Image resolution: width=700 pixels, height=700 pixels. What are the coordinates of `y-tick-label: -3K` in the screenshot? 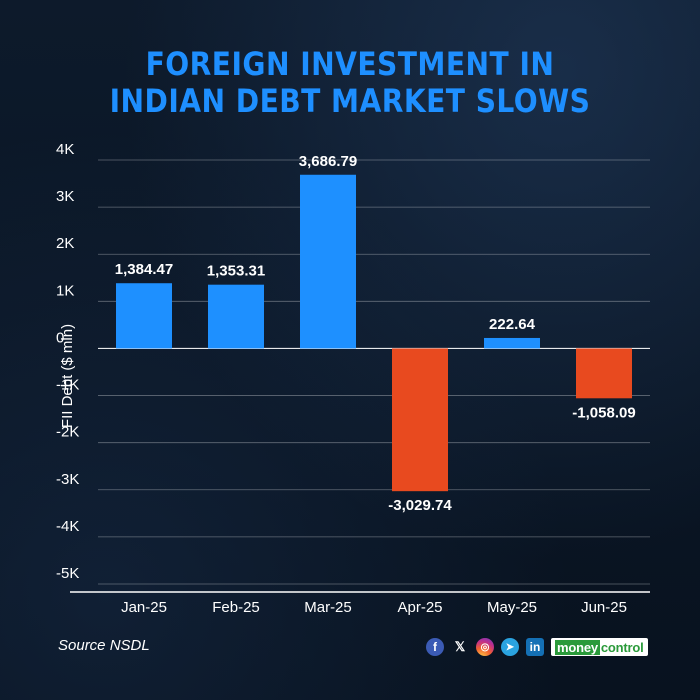 It's located at (67, 479).